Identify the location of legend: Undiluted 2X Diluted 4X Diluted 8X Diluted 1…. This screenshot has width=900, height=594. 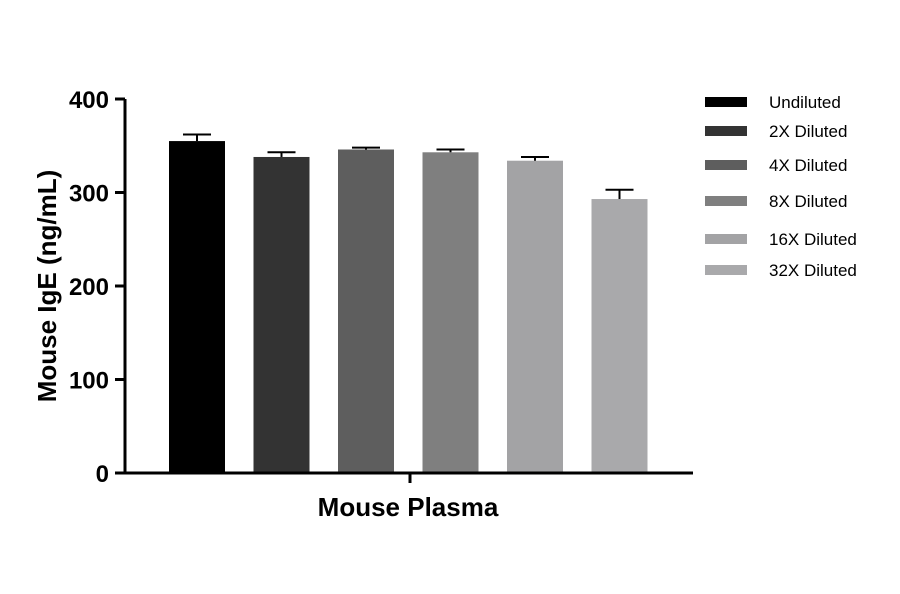
(781, 186).